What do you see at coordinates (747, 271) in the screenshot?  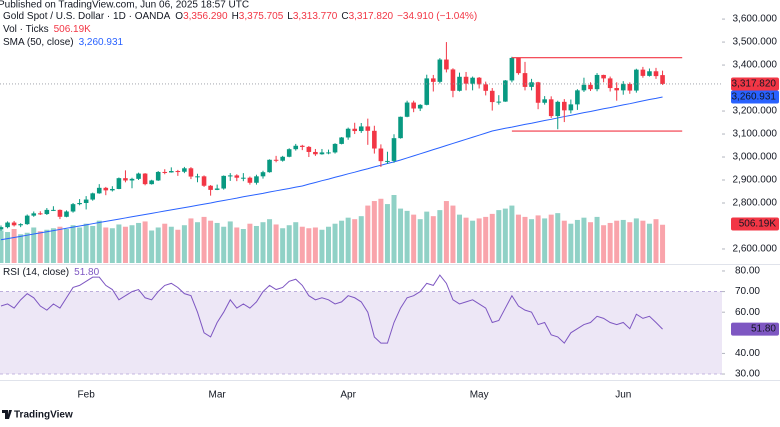 I see `y-tick-label: 80.00` at bounding box center [747, 271].